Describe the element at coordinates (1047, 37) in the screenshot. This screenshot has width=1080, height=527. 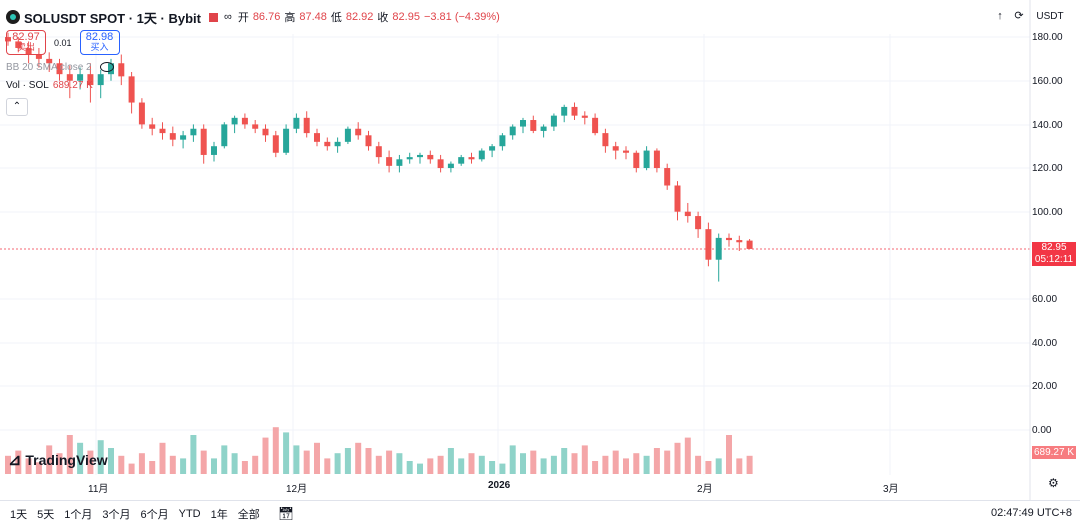
I see `price-tick: 180.00` at that location.